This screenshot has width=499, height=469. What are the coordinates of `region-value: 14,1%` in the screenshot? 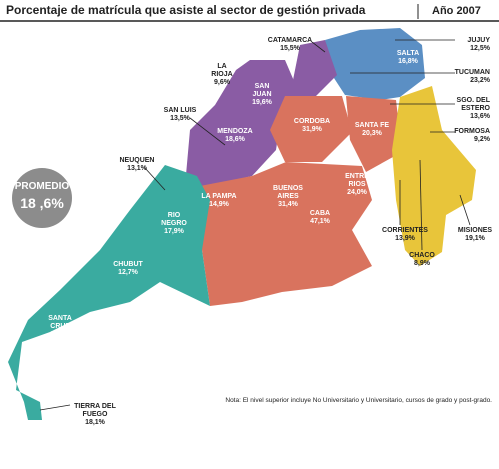 It's located at (60, 334).